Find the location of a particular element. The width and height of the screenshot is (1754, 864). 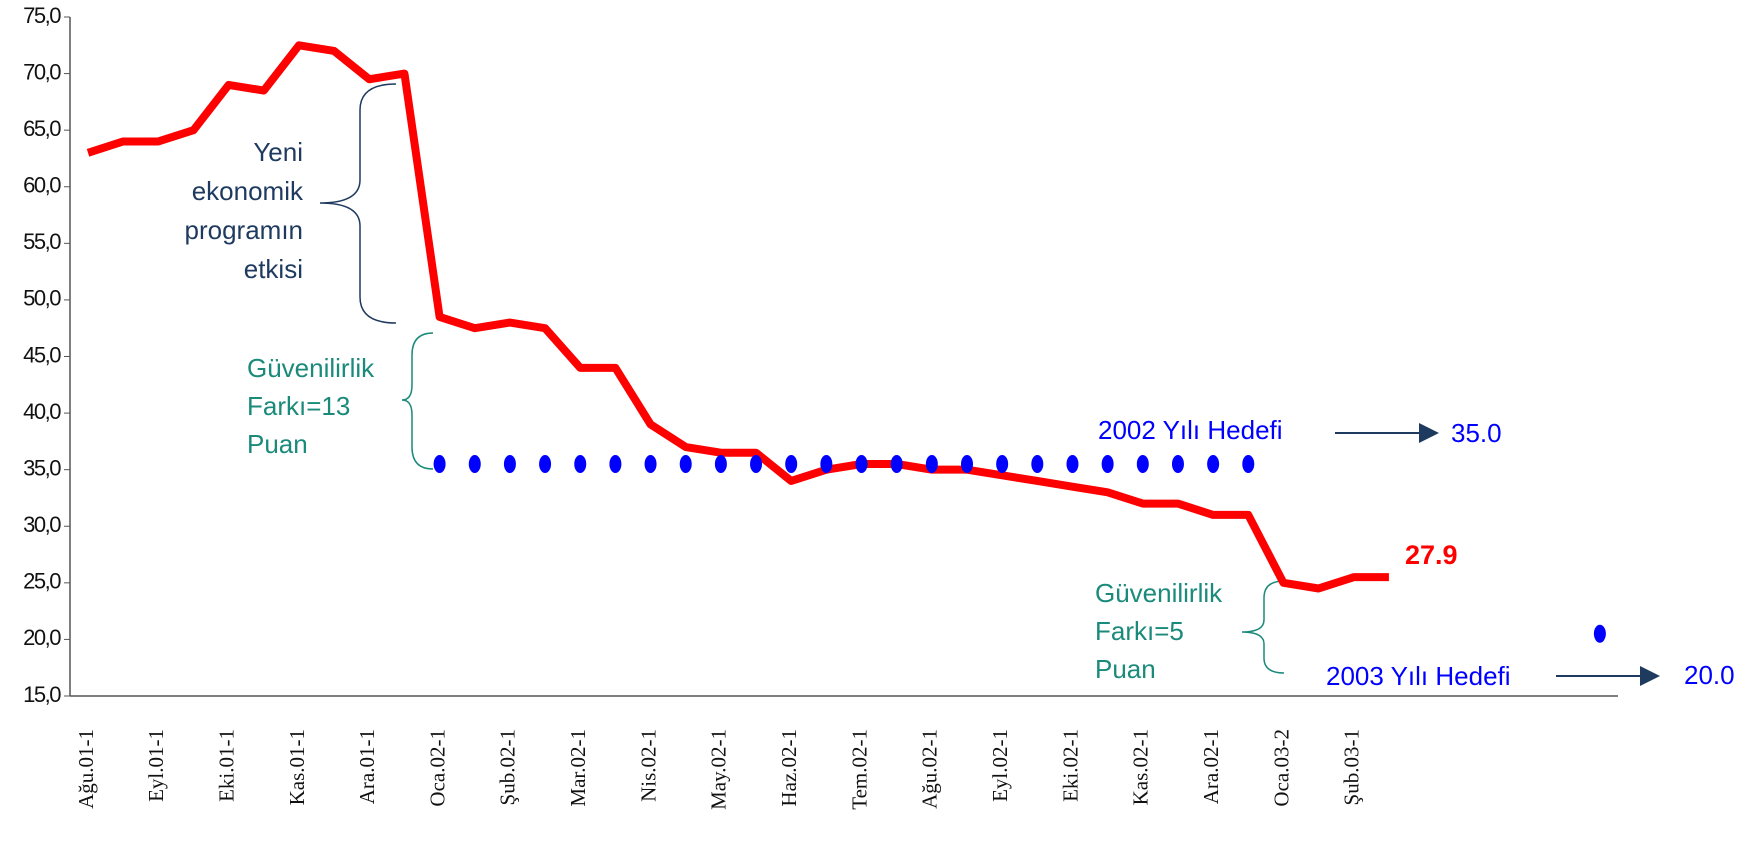

x-tick-label: Oca.03-2 is located at coordinates (1281, 768).